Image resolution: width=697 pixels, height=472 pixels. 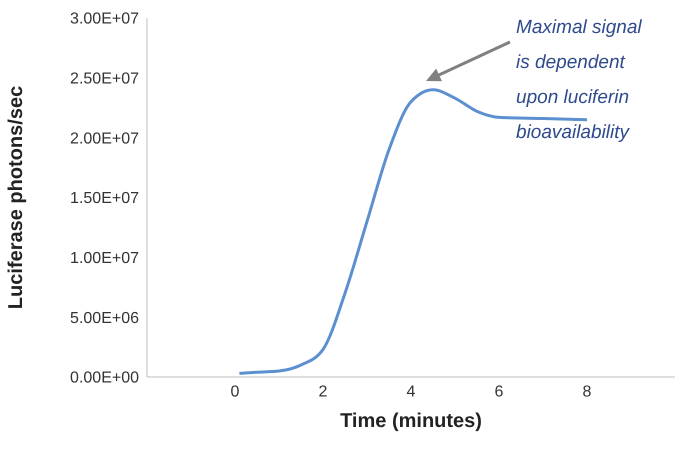 I want to click on x-tick-label: 8, so click(x=587, y=391).